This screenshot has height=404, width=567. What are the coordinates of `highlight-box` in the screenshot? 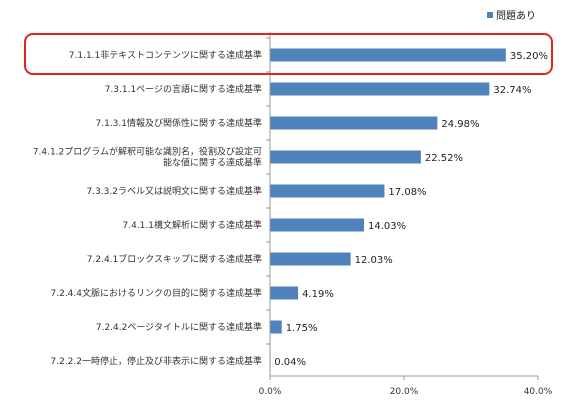 It's located at (288, 54).